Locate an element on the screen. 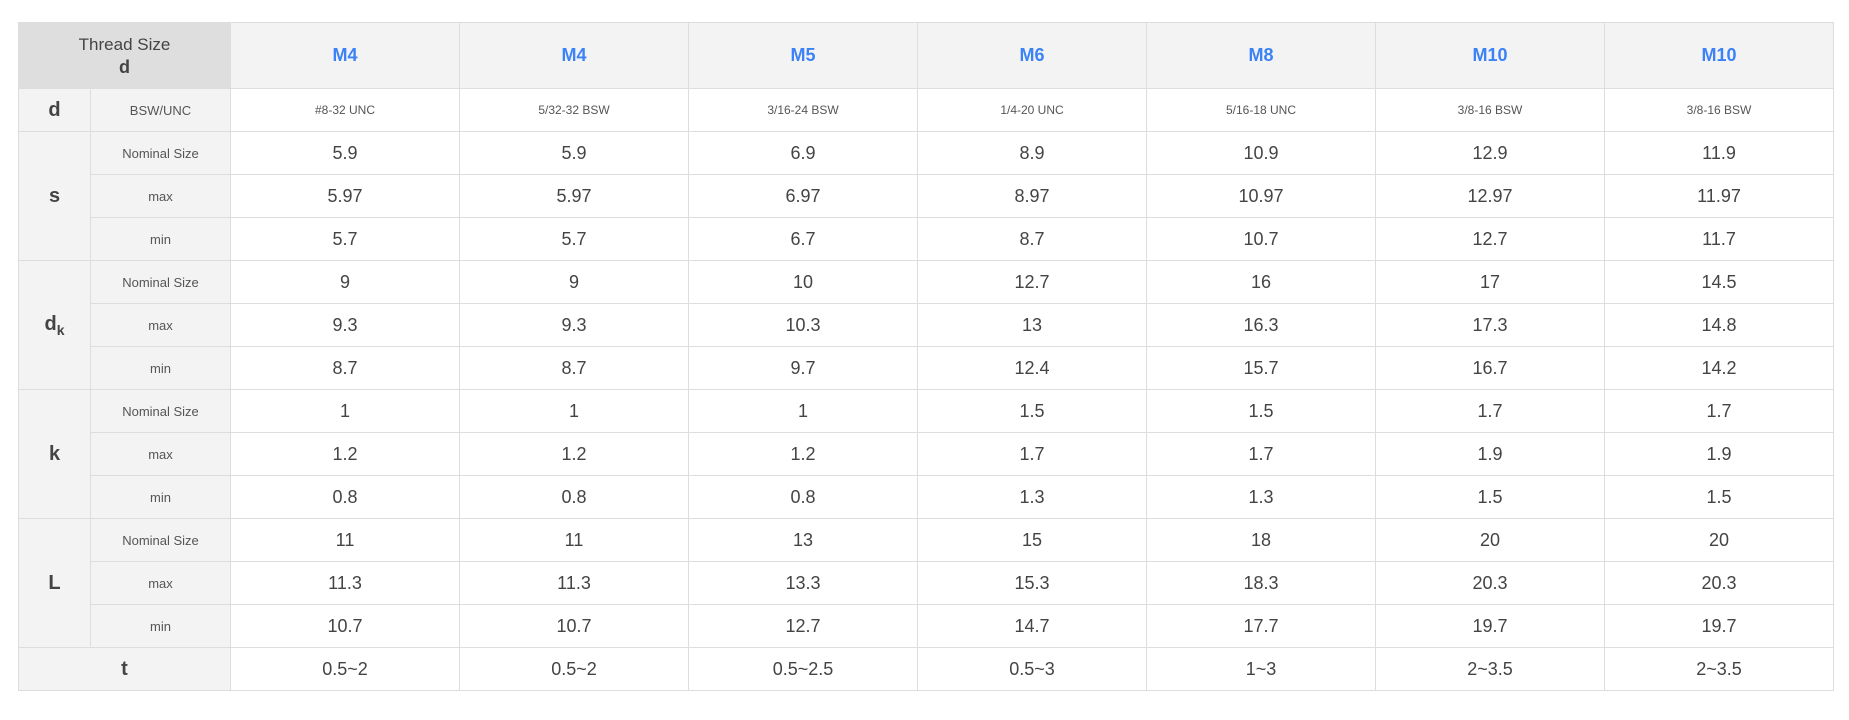 Image resolution: width=1849 pixels, height=720 pixels. value-cell: 19.7 is located at coordinates (1490, 626).